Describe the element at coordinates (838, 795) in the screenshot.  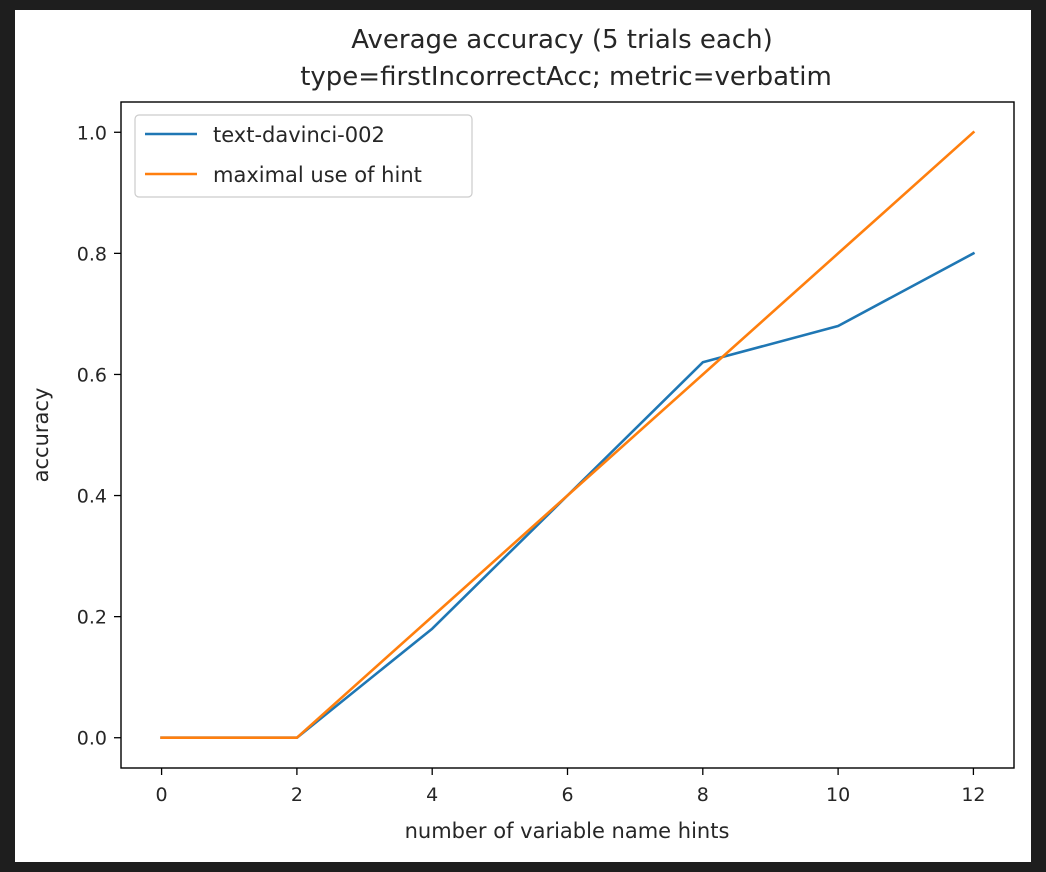
I see `x-tick-label: 10` at that location.